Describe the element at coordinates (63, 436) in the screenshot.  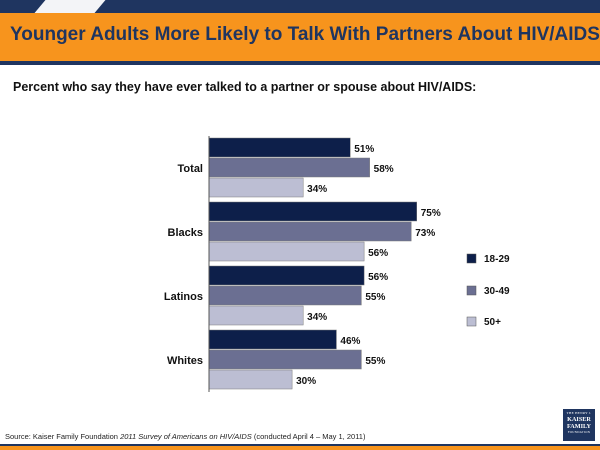
I see `source-prefix: Source: Kaiser Family Foundation` at that location.